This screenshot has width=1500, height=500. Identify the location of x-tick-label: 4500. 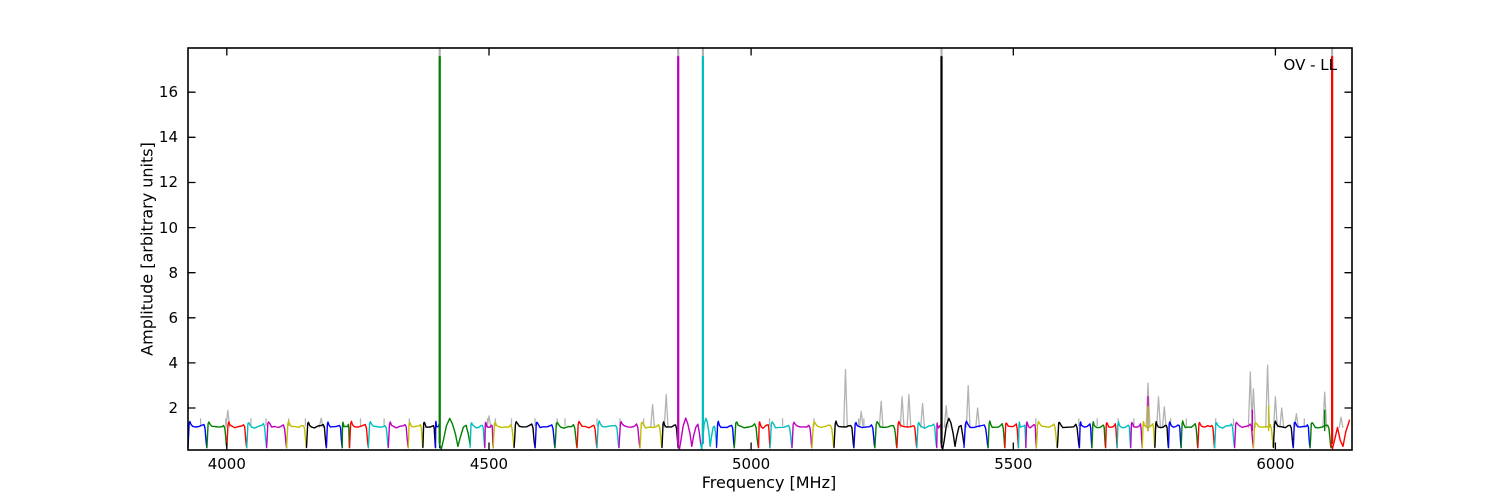
(489, 464).